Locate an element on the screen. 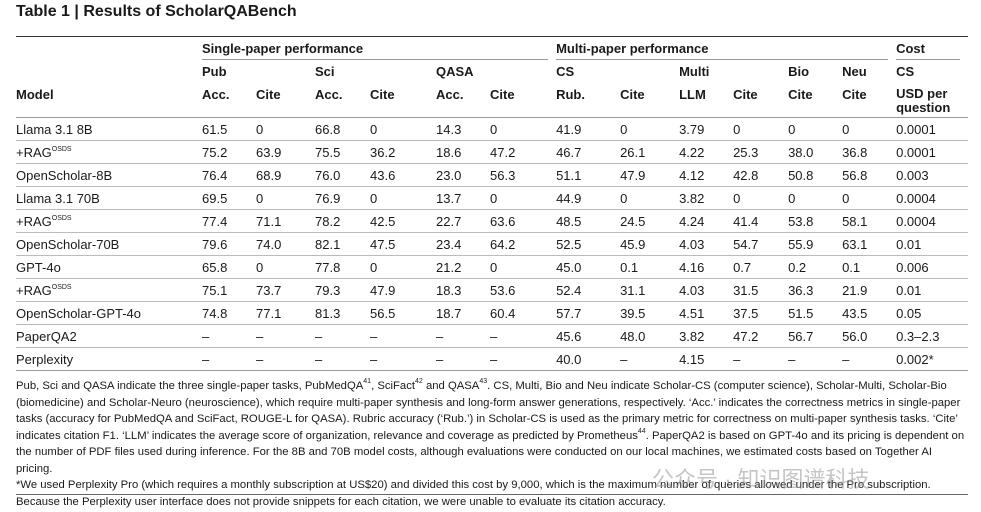 The width and height of the screenshot is (981, 512). value-cell: 21.9 is located at coordinates (855, 290).